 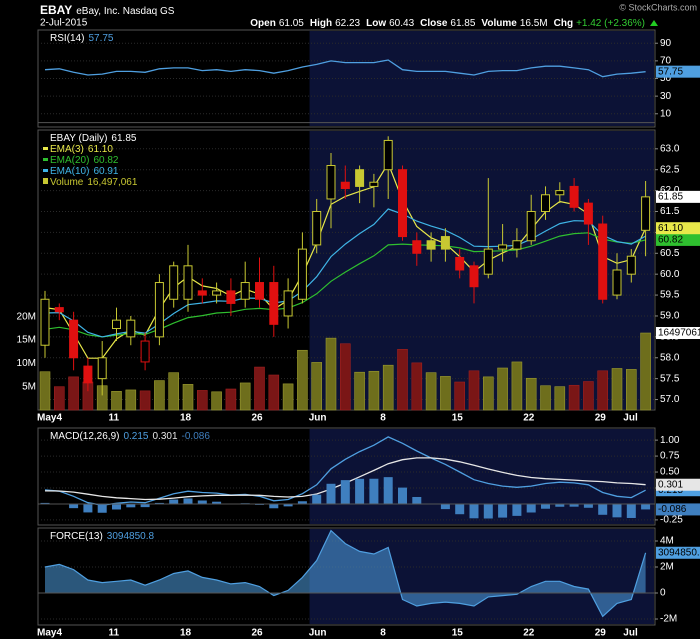 What do you see at coordinates (165, 436) in the screenshot?
I see `legend-value: 0.301` at bounding box center [165, 436].